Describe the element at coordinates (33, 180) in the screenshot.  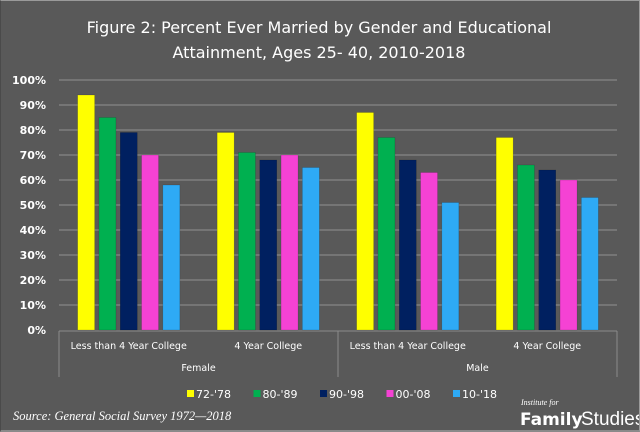
I see `y-tick-label: 60%` at that location.